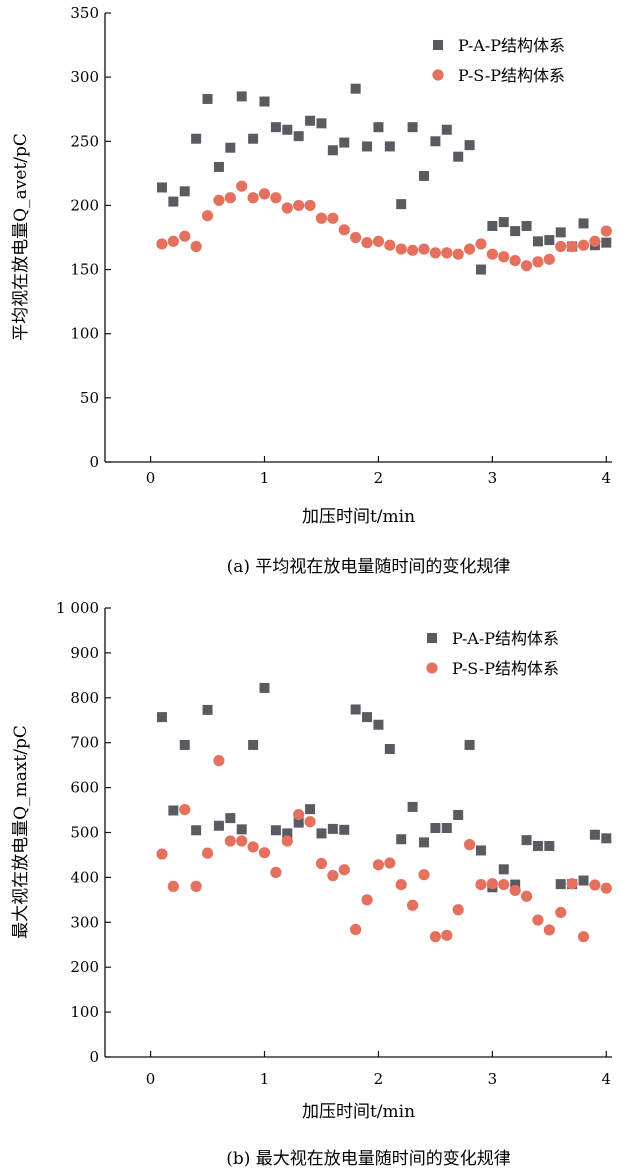 Image resolution: width=634 pixels, height=1176 pixels. I want to click on figure-caption: (a) 平均视在放电量随时间的变化规律, so click(369, 567).